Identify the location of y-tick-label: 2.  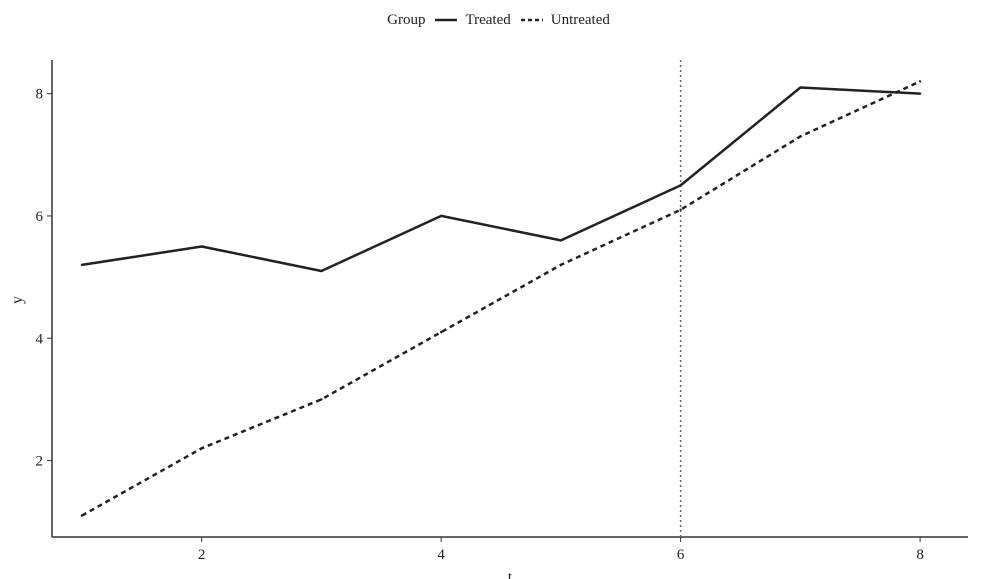
(40, 462).